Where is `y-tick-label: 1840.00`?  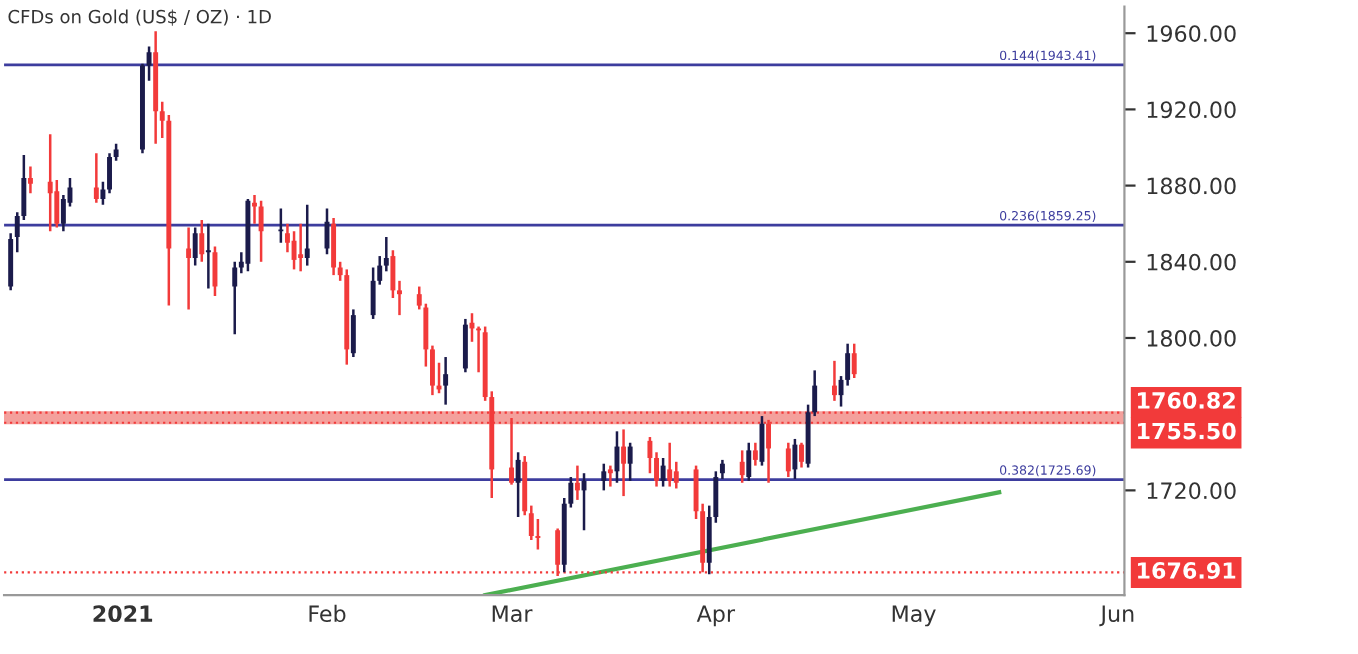 y-tick-label: 1840.00 is located at coordinates (1191, 262).